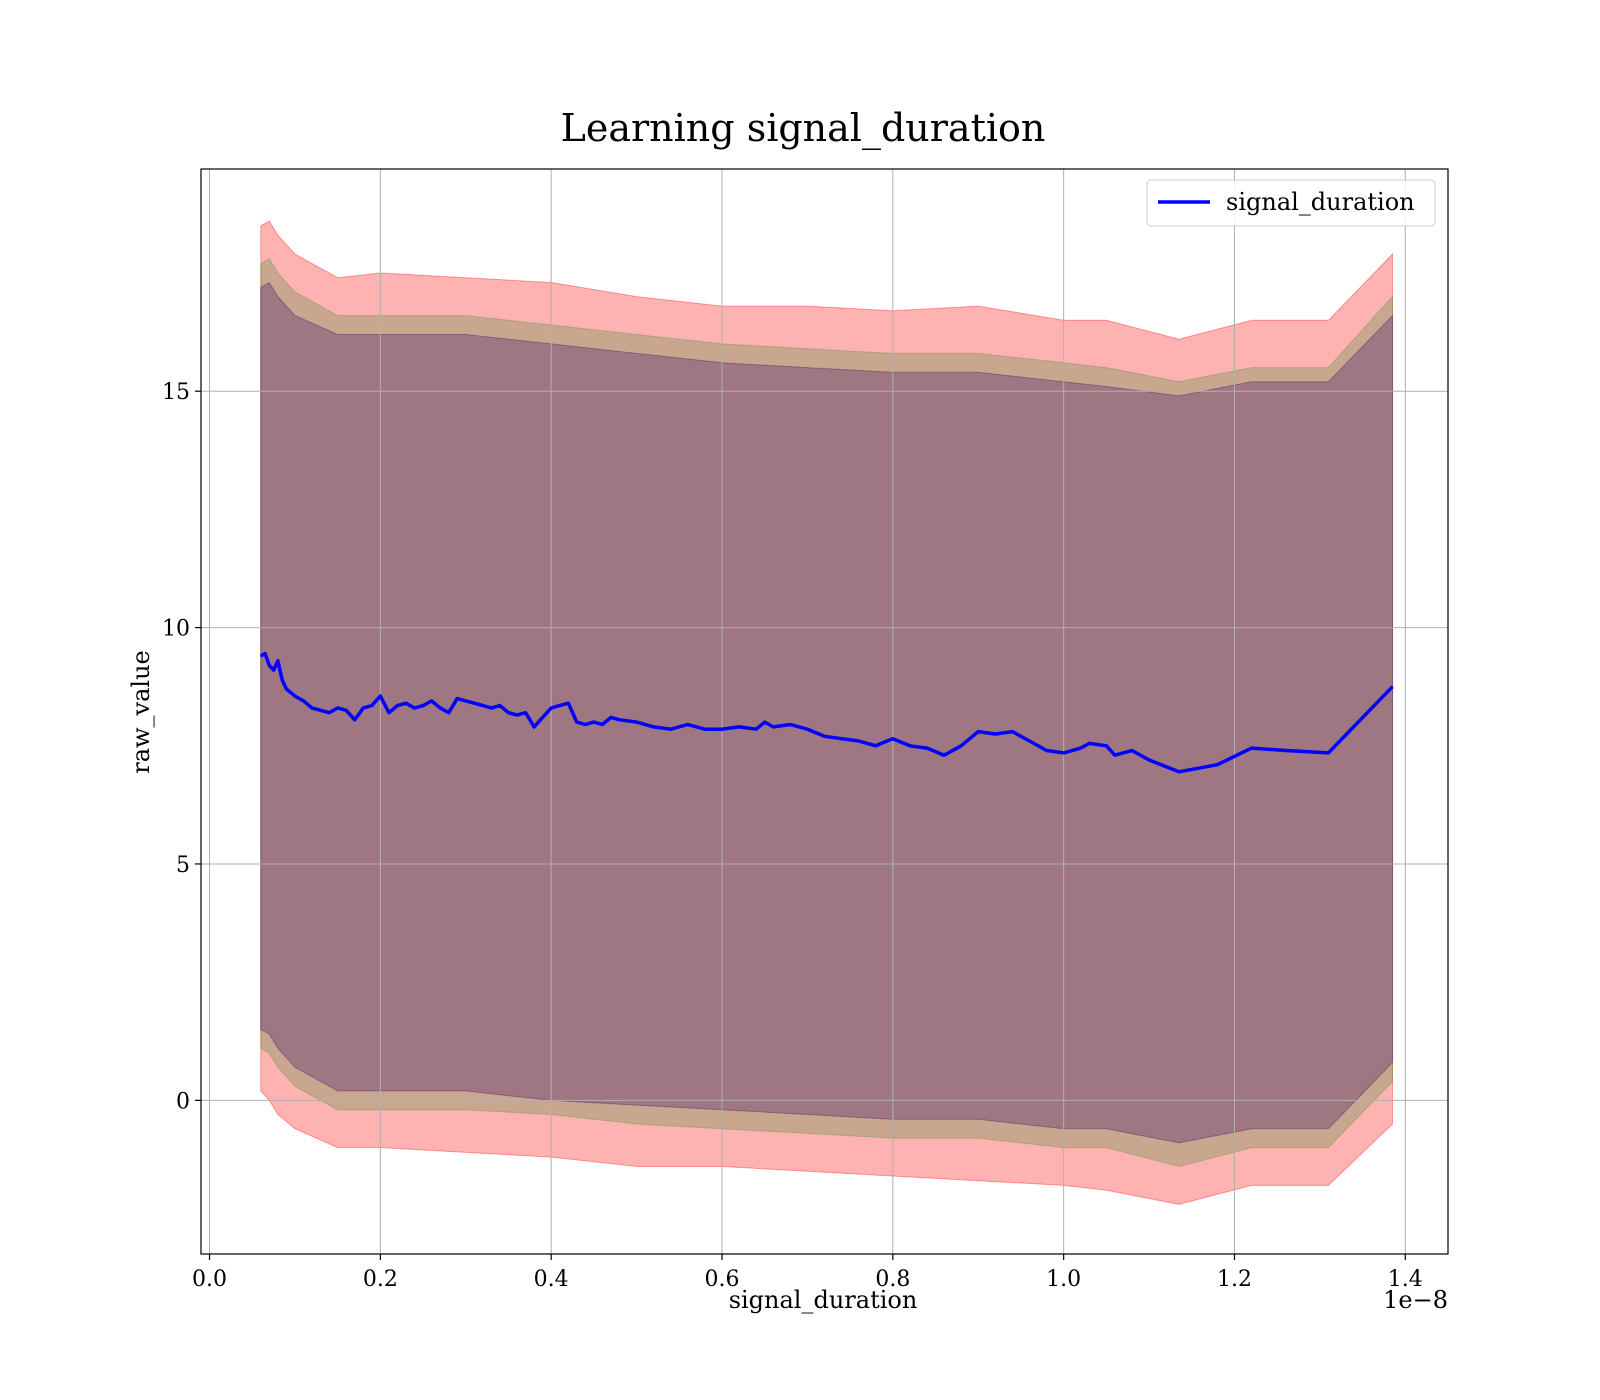  Describe the element at coordinates (1063, 1279) in the screenshot. I see `x-tick-label: 1.0` at that location.